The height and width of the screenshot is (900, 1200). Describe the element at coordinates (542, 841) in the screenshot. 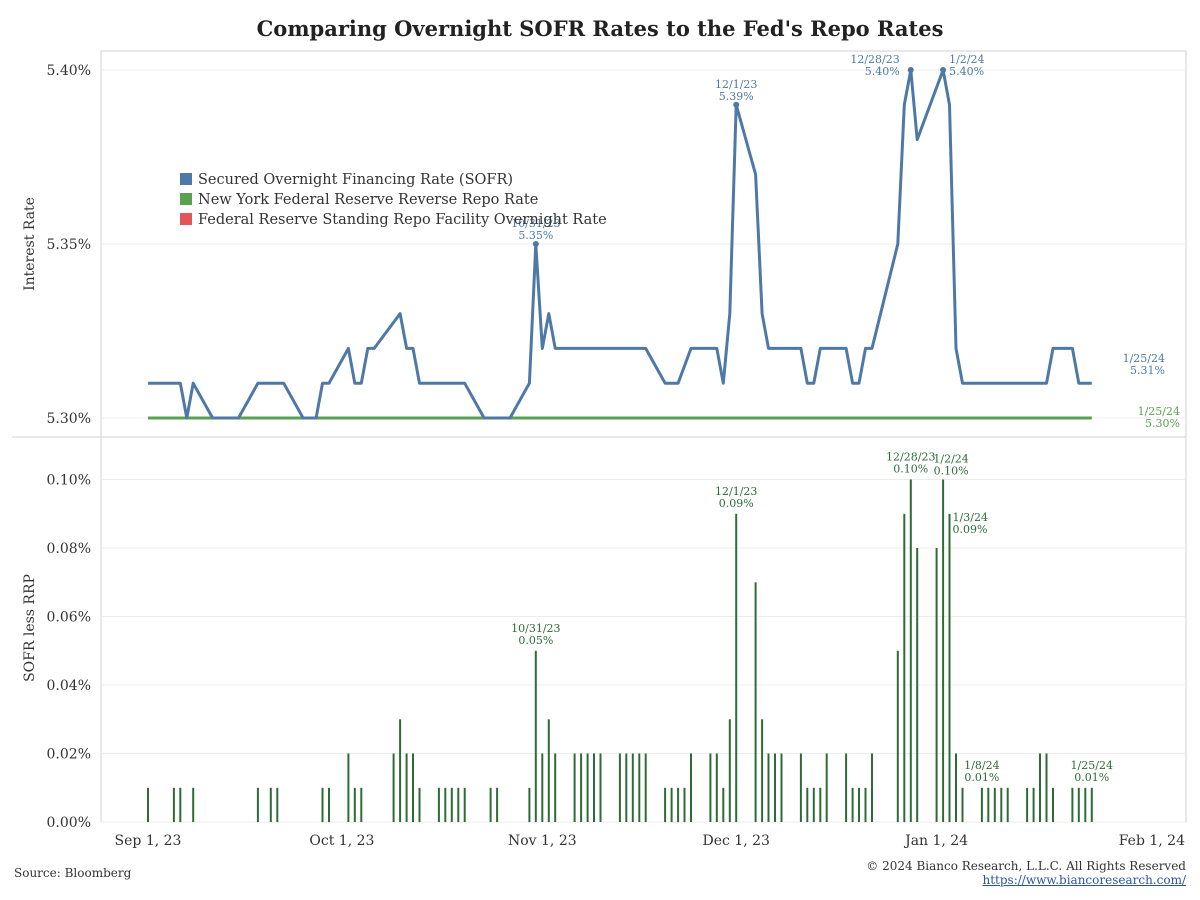

I see `x-tick-label: Nov 1, 23` at that location.